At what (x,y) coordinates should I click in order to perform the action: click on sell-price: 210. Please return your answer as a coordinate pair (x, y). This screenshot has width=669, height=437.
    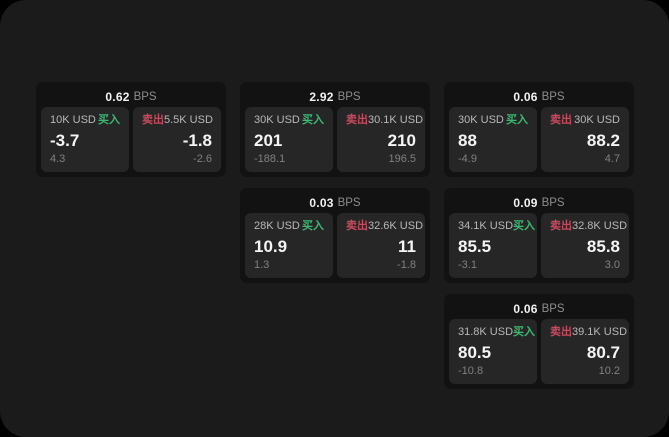
    Looking at the image, I should click on (401, 140).